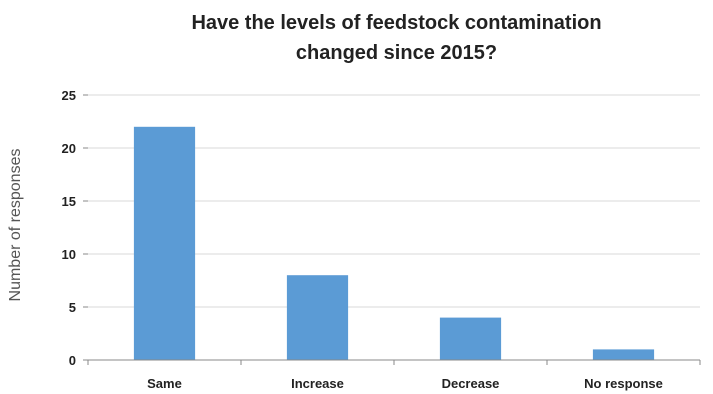 The height and width of the screenshot is (394, 713). Describe the element at coordinates (72, 307) in the screenshot. I see `y-tick-label: 5` at that location.